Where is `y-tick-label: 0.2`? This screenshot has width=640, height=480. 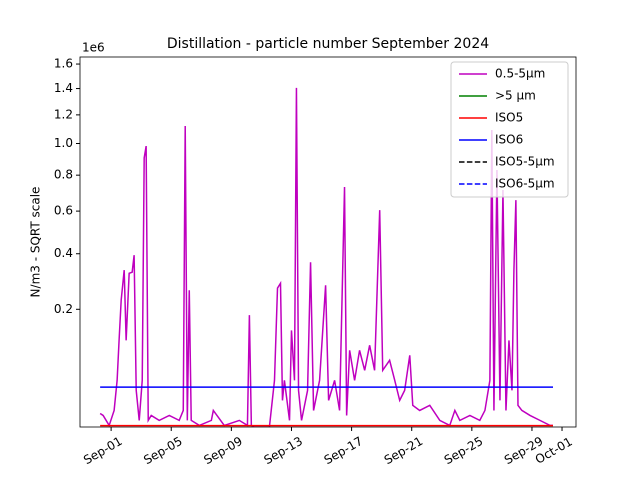 y-tick-label: 0.2 is located at coordinates (63, 309).